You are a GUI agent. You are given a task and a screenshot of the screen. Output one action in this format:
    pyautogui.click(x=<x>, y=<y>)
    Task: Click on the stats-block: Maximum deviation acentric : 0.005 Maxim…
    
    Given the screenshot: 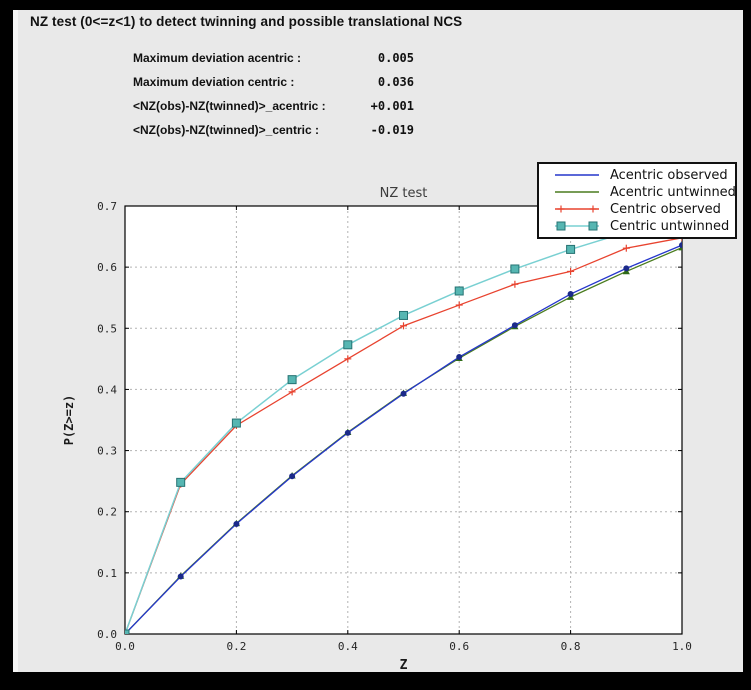 What is the action you would take?
    pyautogui.click(x=273, y=99)
    